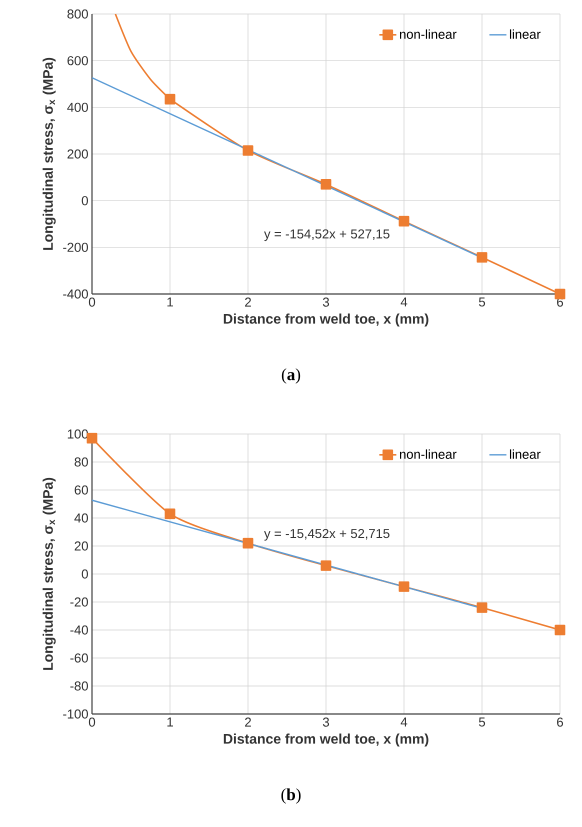 The height and width of the screenshot is (827, 582). Describe the element at coordinates (75, 294) in the screenshot. I see `y-tick-label: -400` at that location.